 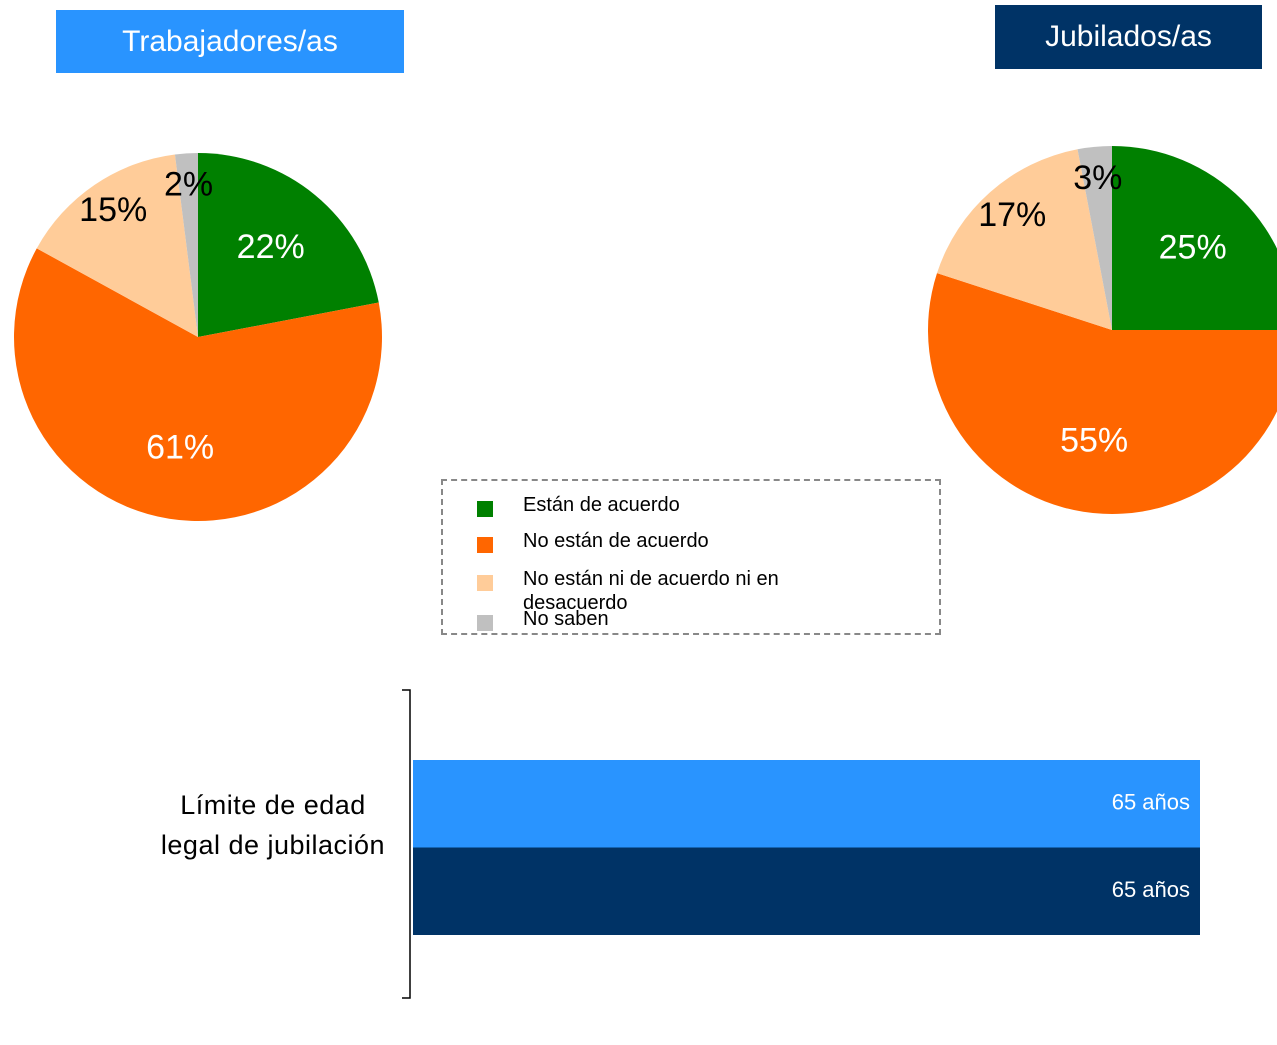 What do you see at coordinates (616, 541) in the screenshot?
I see `legend-label: No están de acuerdo` at bounding box center [616, 541].